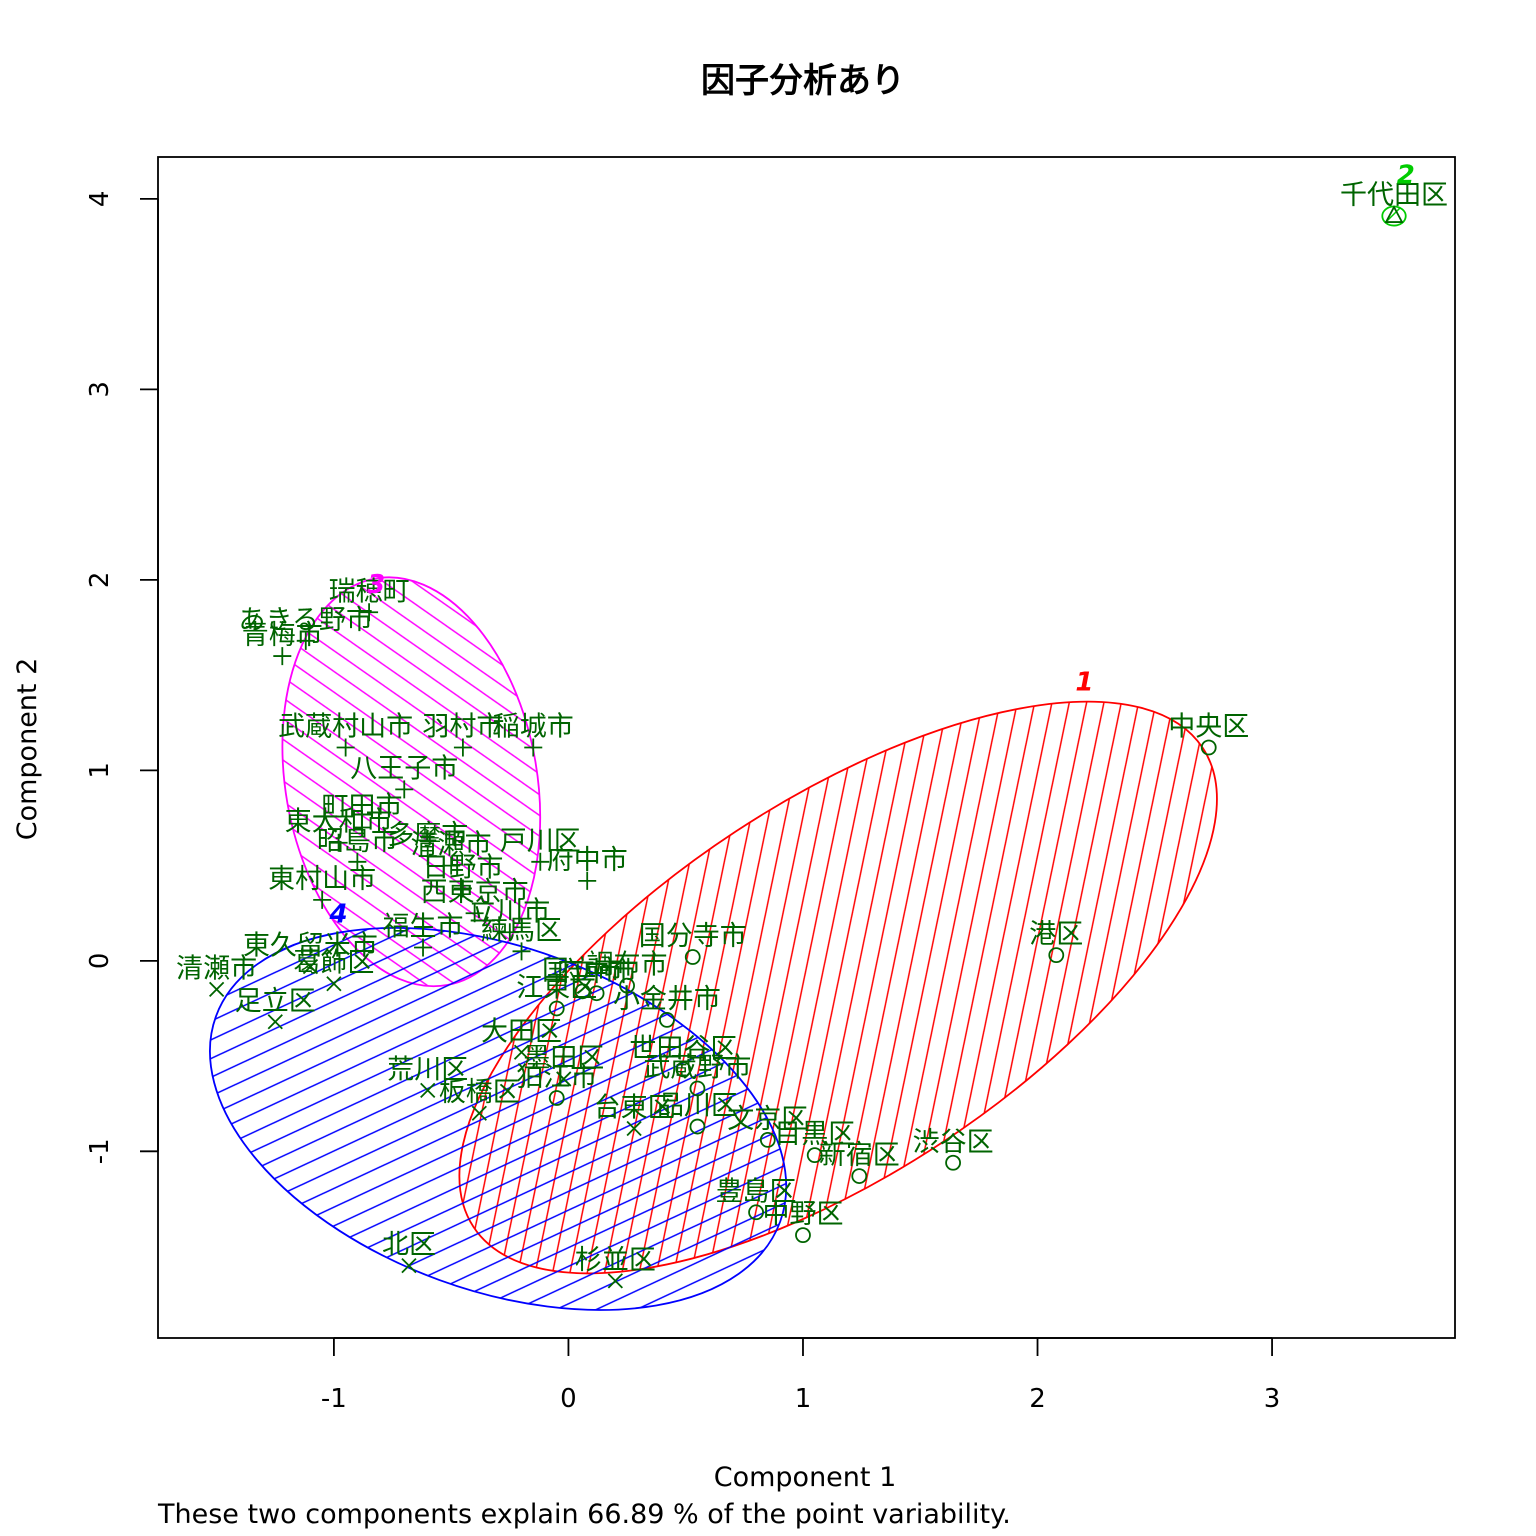  Describe the element at coordinates (100, 1151) in the screenshot. I see `y-tick-label: -1` at that location.